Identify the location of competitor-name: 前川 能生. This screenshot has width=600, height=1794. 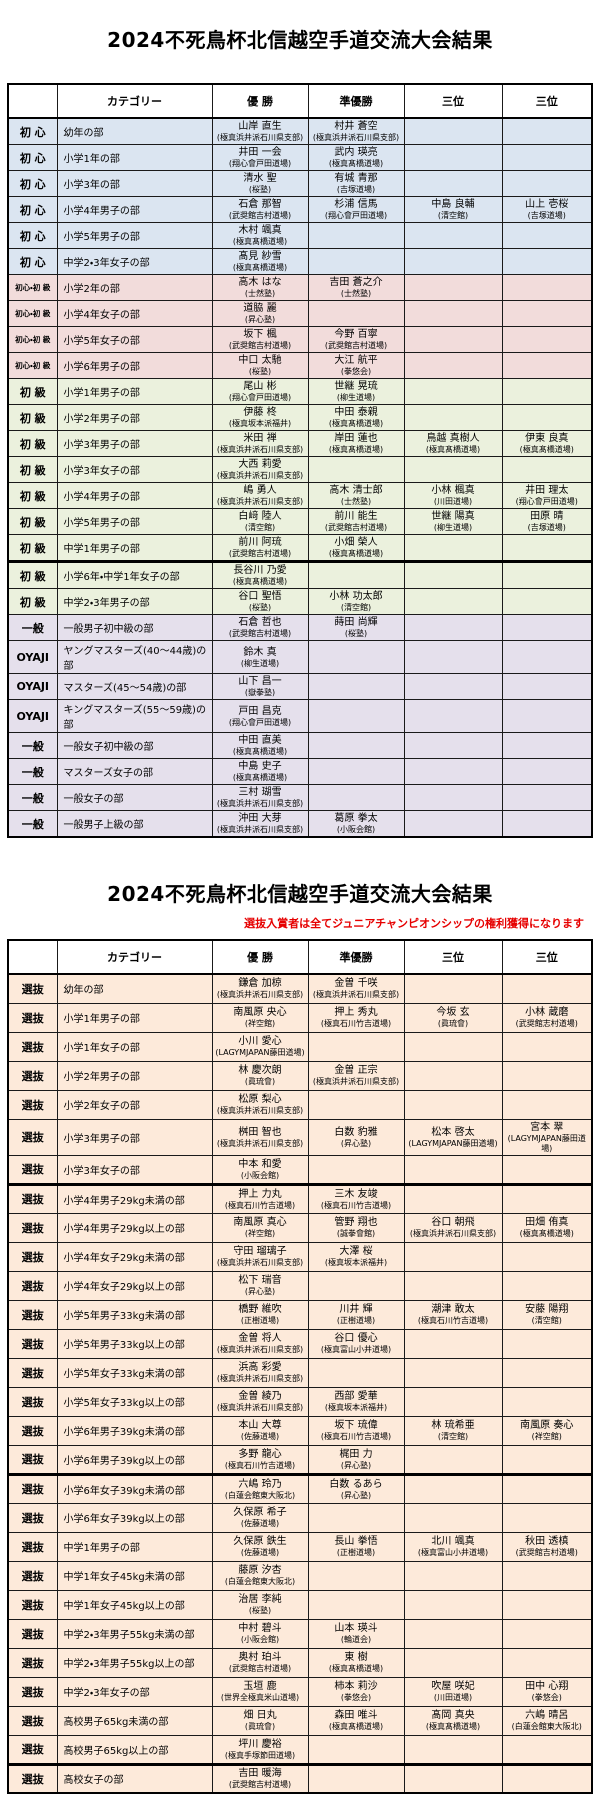
(356, 516).